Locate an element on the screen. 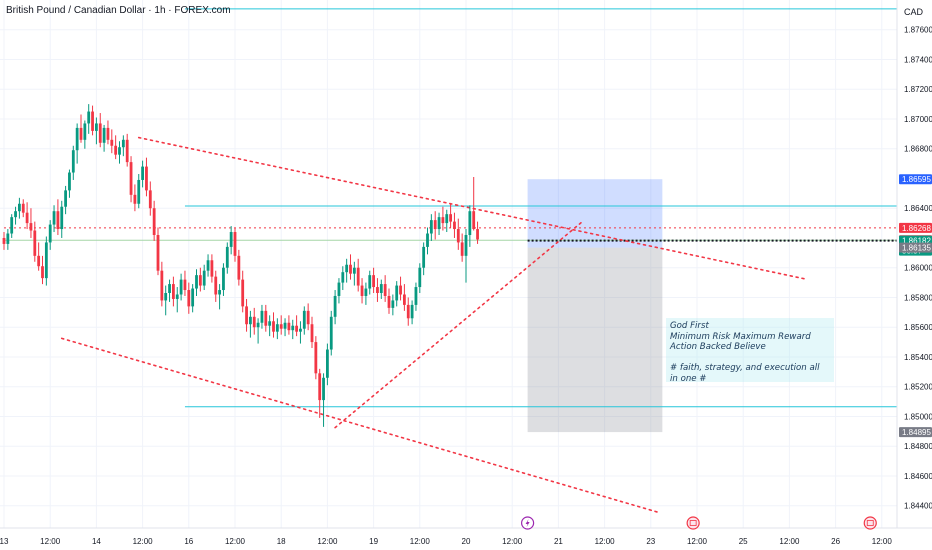 The height and width of the screenshot is (550, 932). price-badge-label: 1.86595 is located at coordinates (916, 179).